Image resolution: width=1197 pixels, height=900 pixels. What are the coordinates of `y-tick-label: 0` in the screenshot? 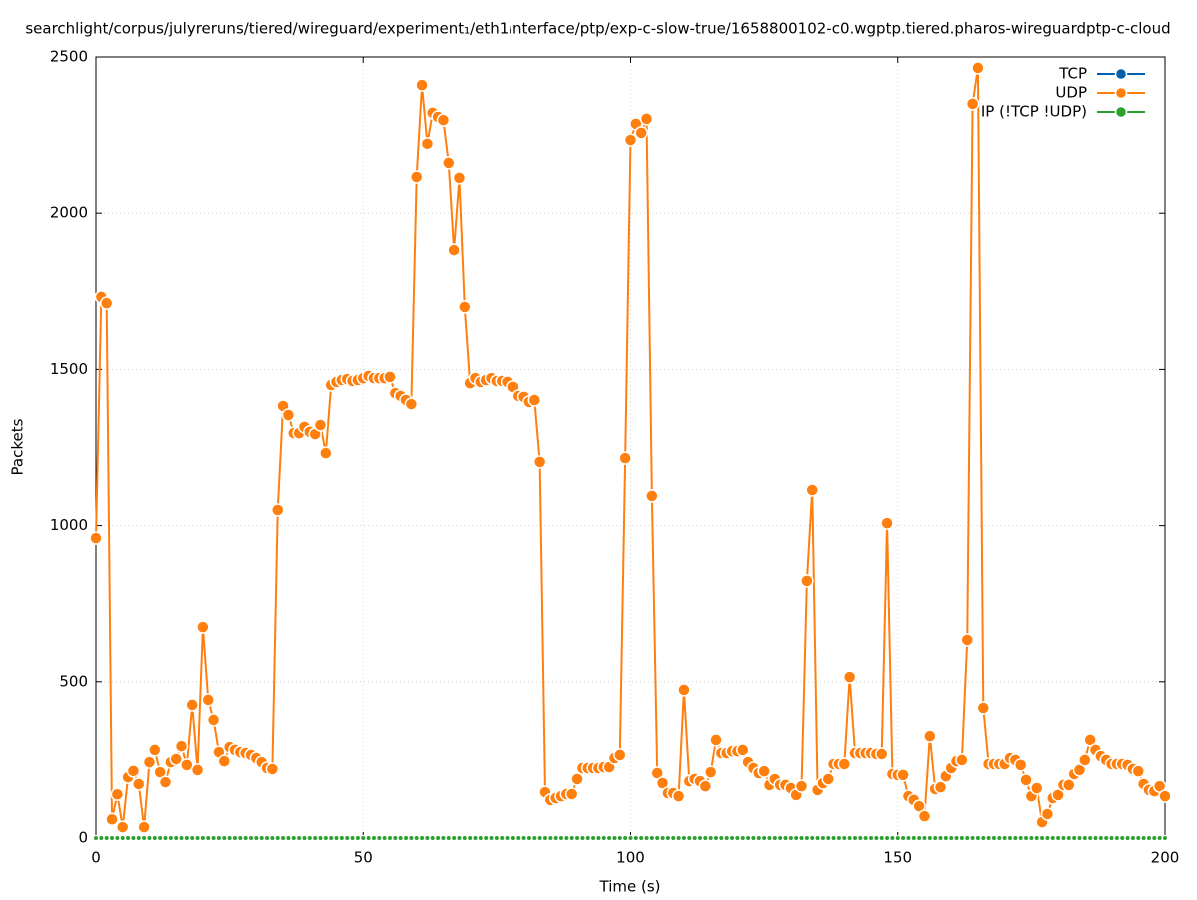 It's located at (83, 838).